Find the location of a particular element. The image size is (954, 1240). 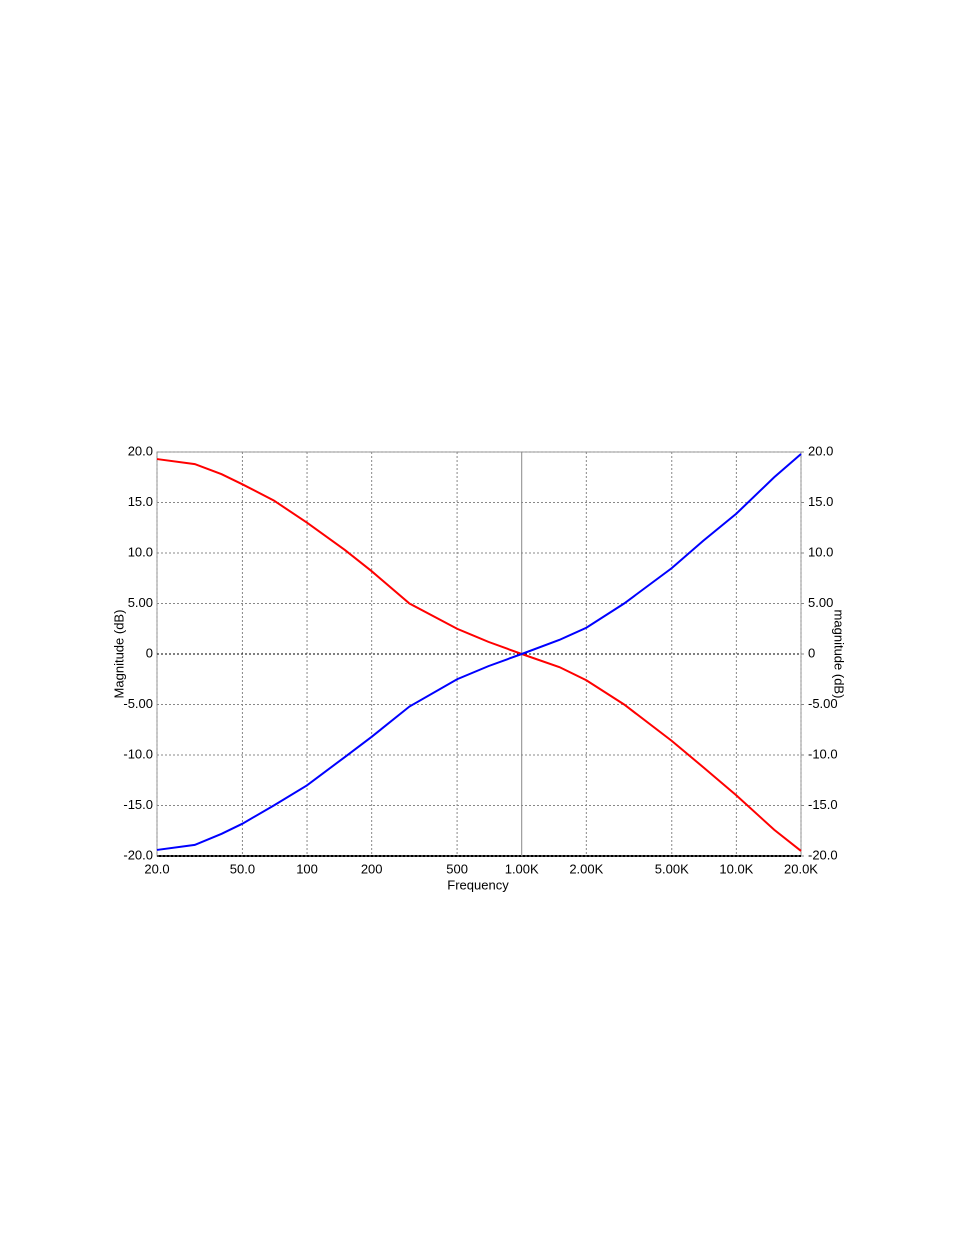

x-tick-label: 2.00K is located at coordinates (586, 868).